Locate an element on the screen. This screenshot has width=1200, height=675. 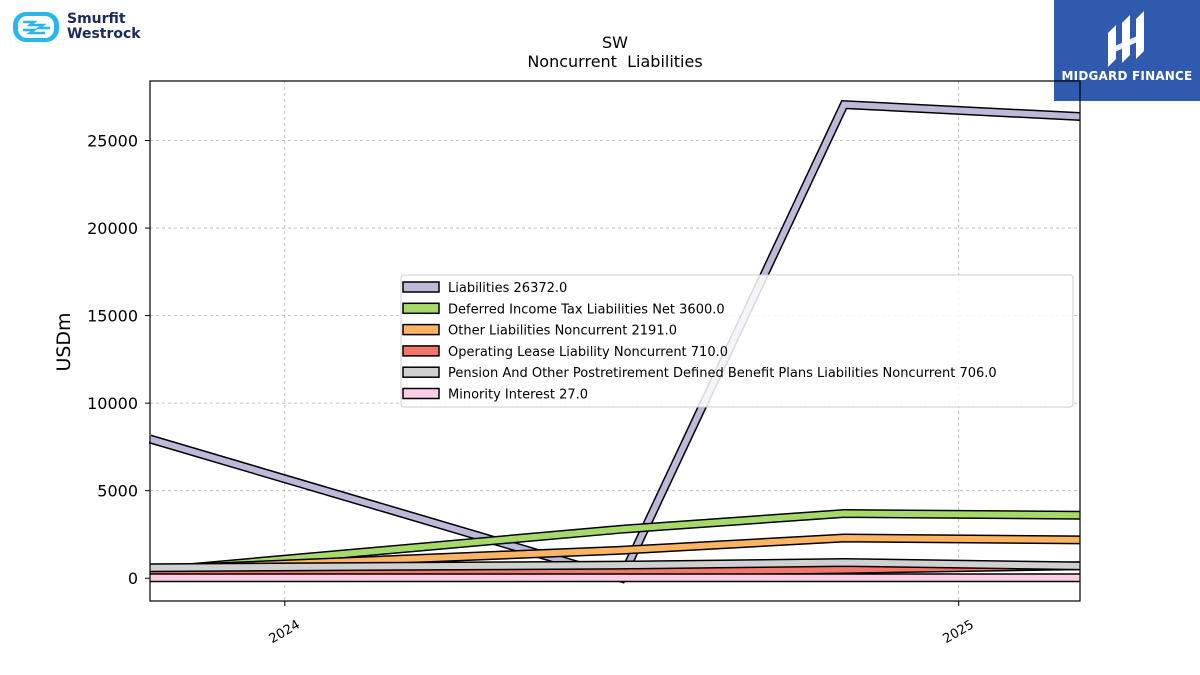
x-tick-label: 2024 is located at coordinates (285, 632).